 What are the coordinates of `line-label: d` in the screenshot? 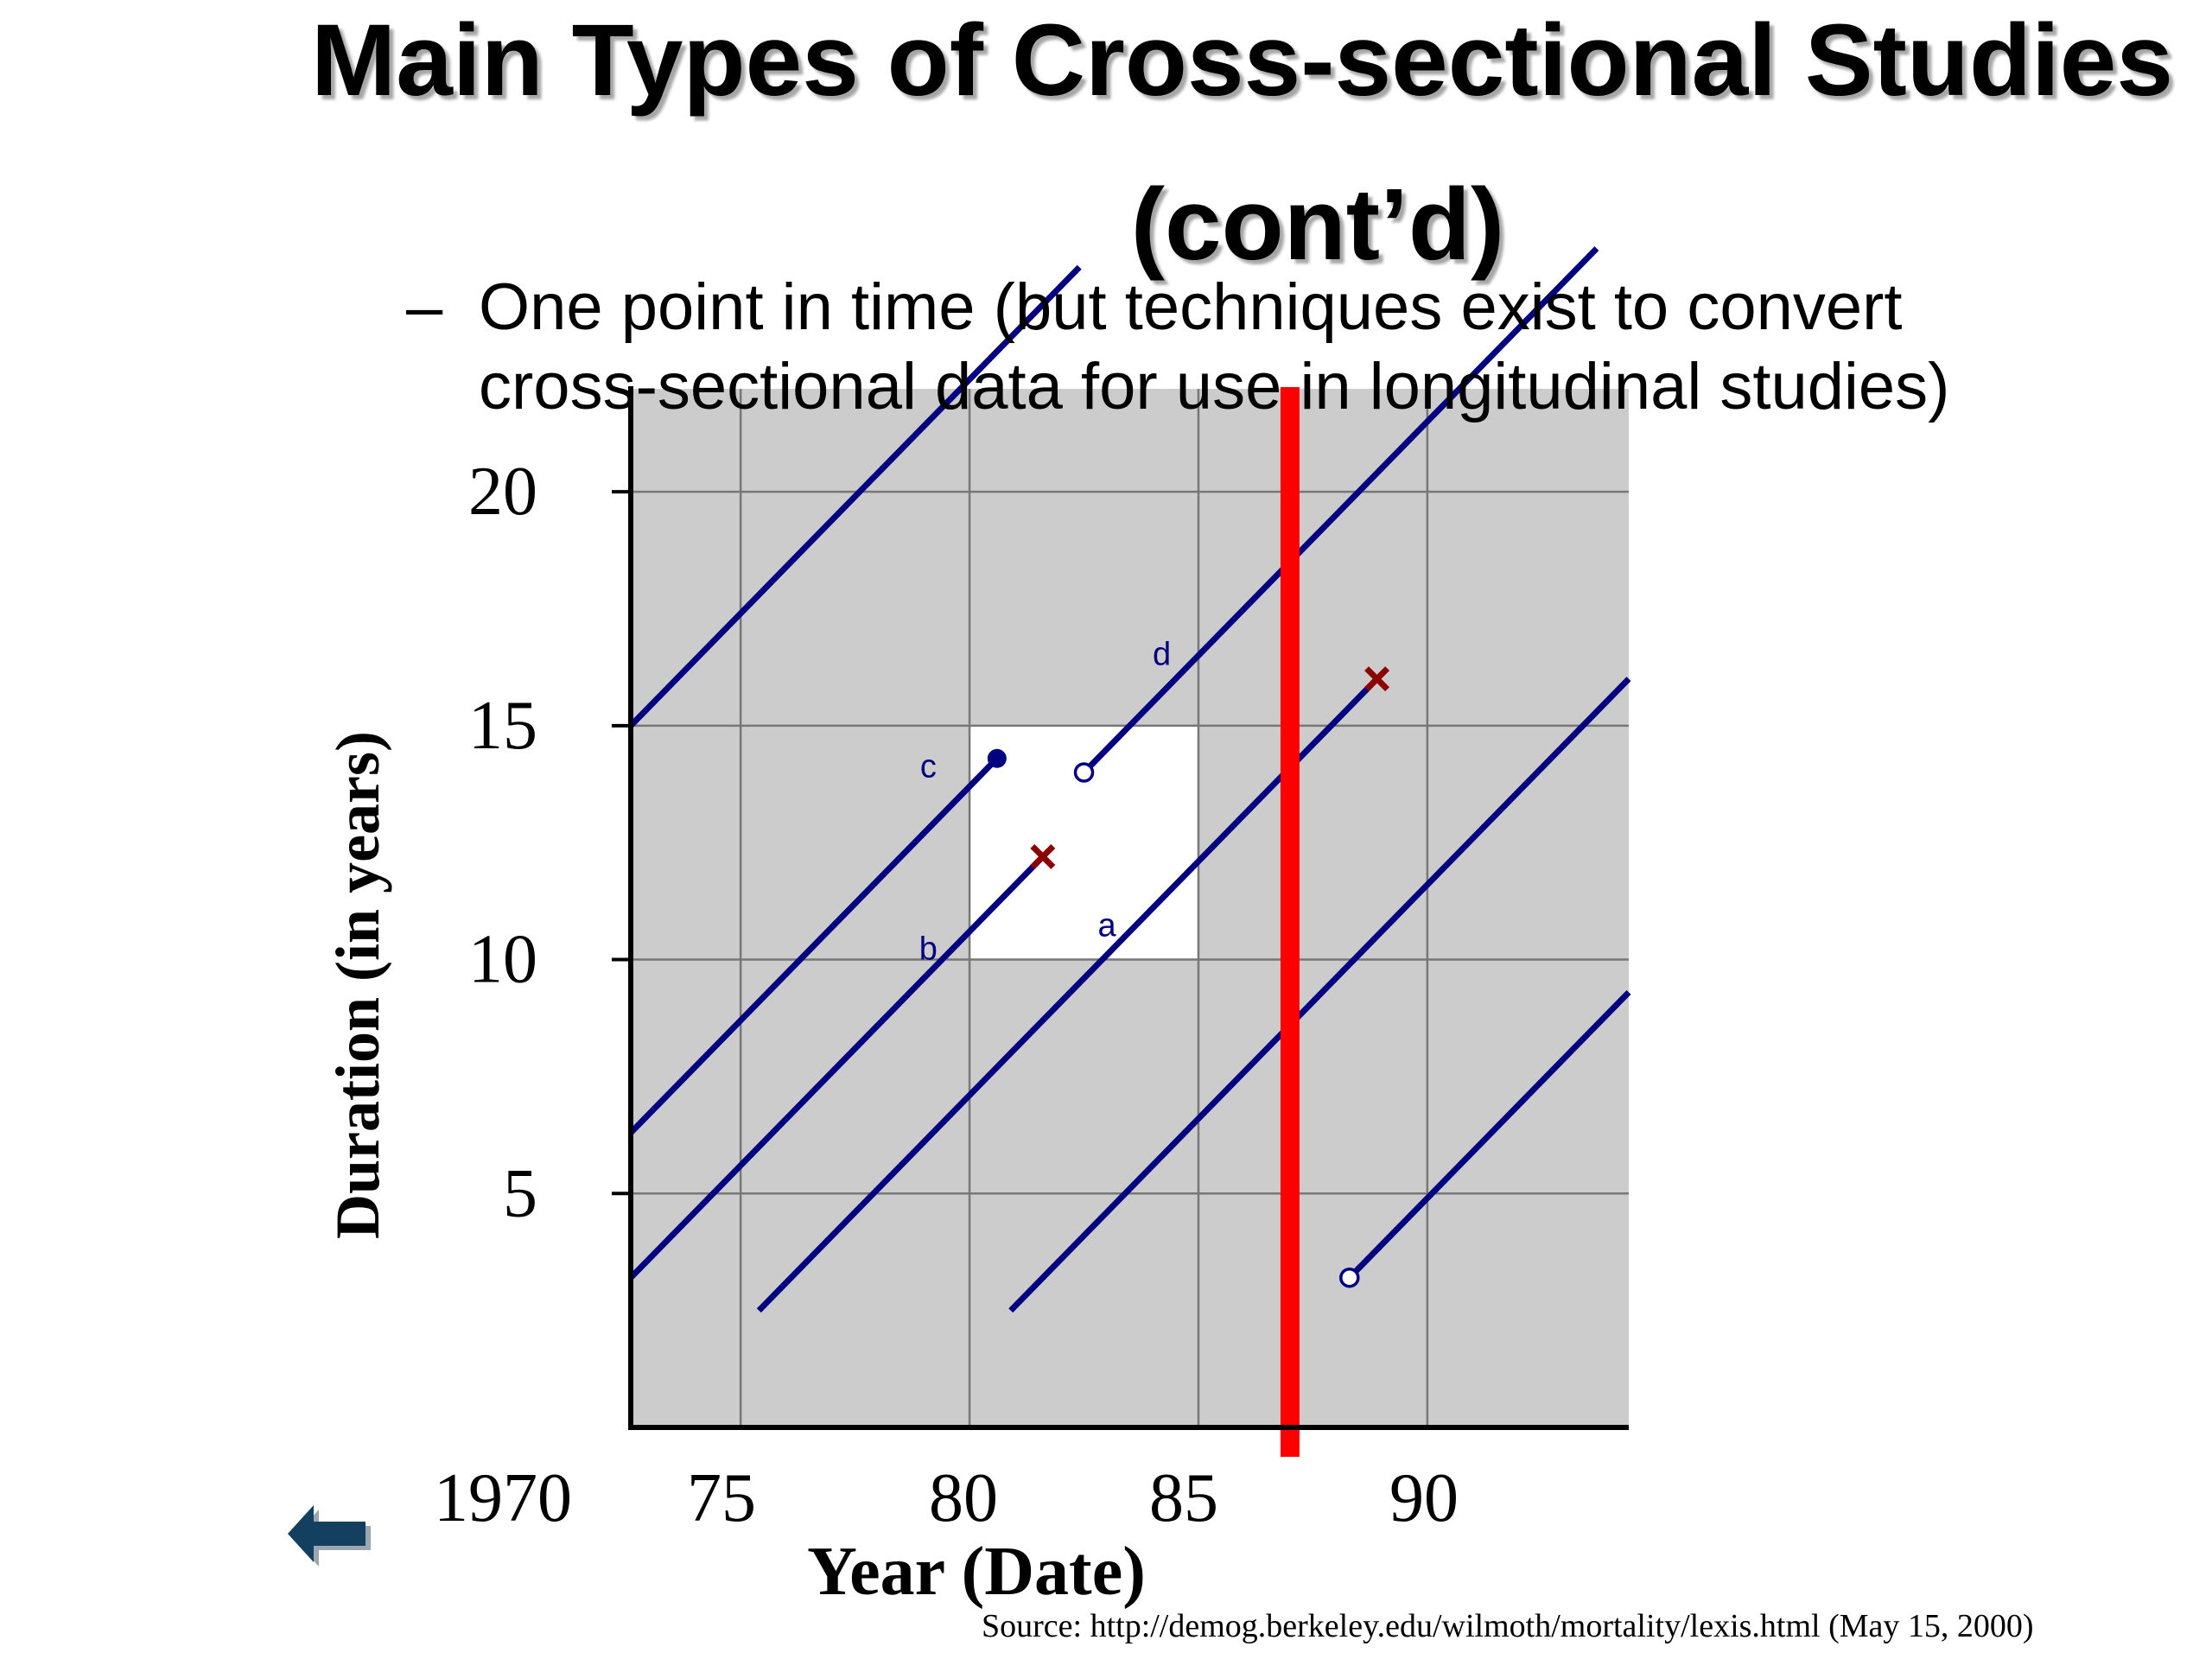 It's located at (1162, 654).